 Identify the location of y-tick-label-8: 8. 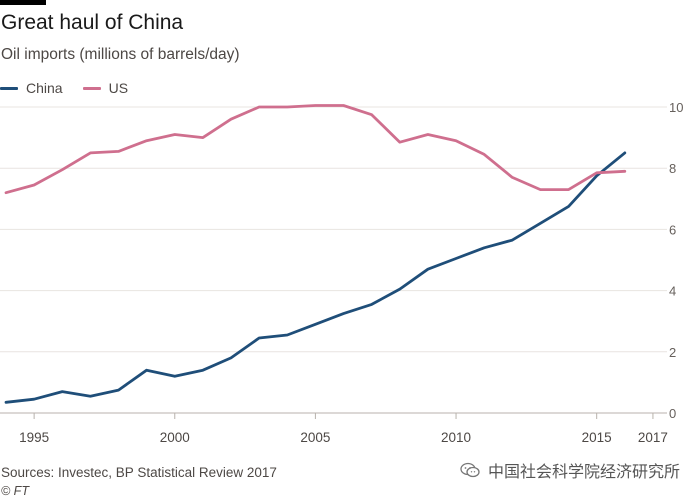
(672, 168).